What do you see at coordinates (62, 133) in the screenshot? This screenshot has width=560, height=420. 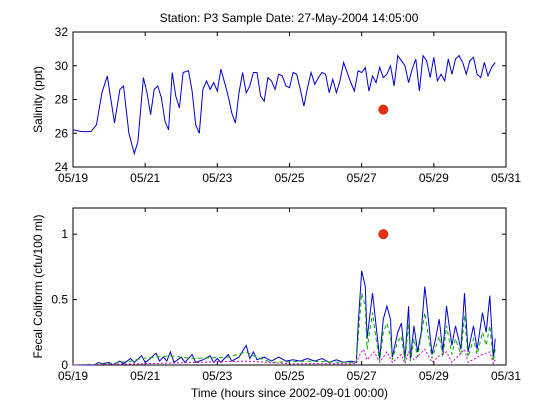 I see `y-tick-label: 26` at bounding box center [62, 133].